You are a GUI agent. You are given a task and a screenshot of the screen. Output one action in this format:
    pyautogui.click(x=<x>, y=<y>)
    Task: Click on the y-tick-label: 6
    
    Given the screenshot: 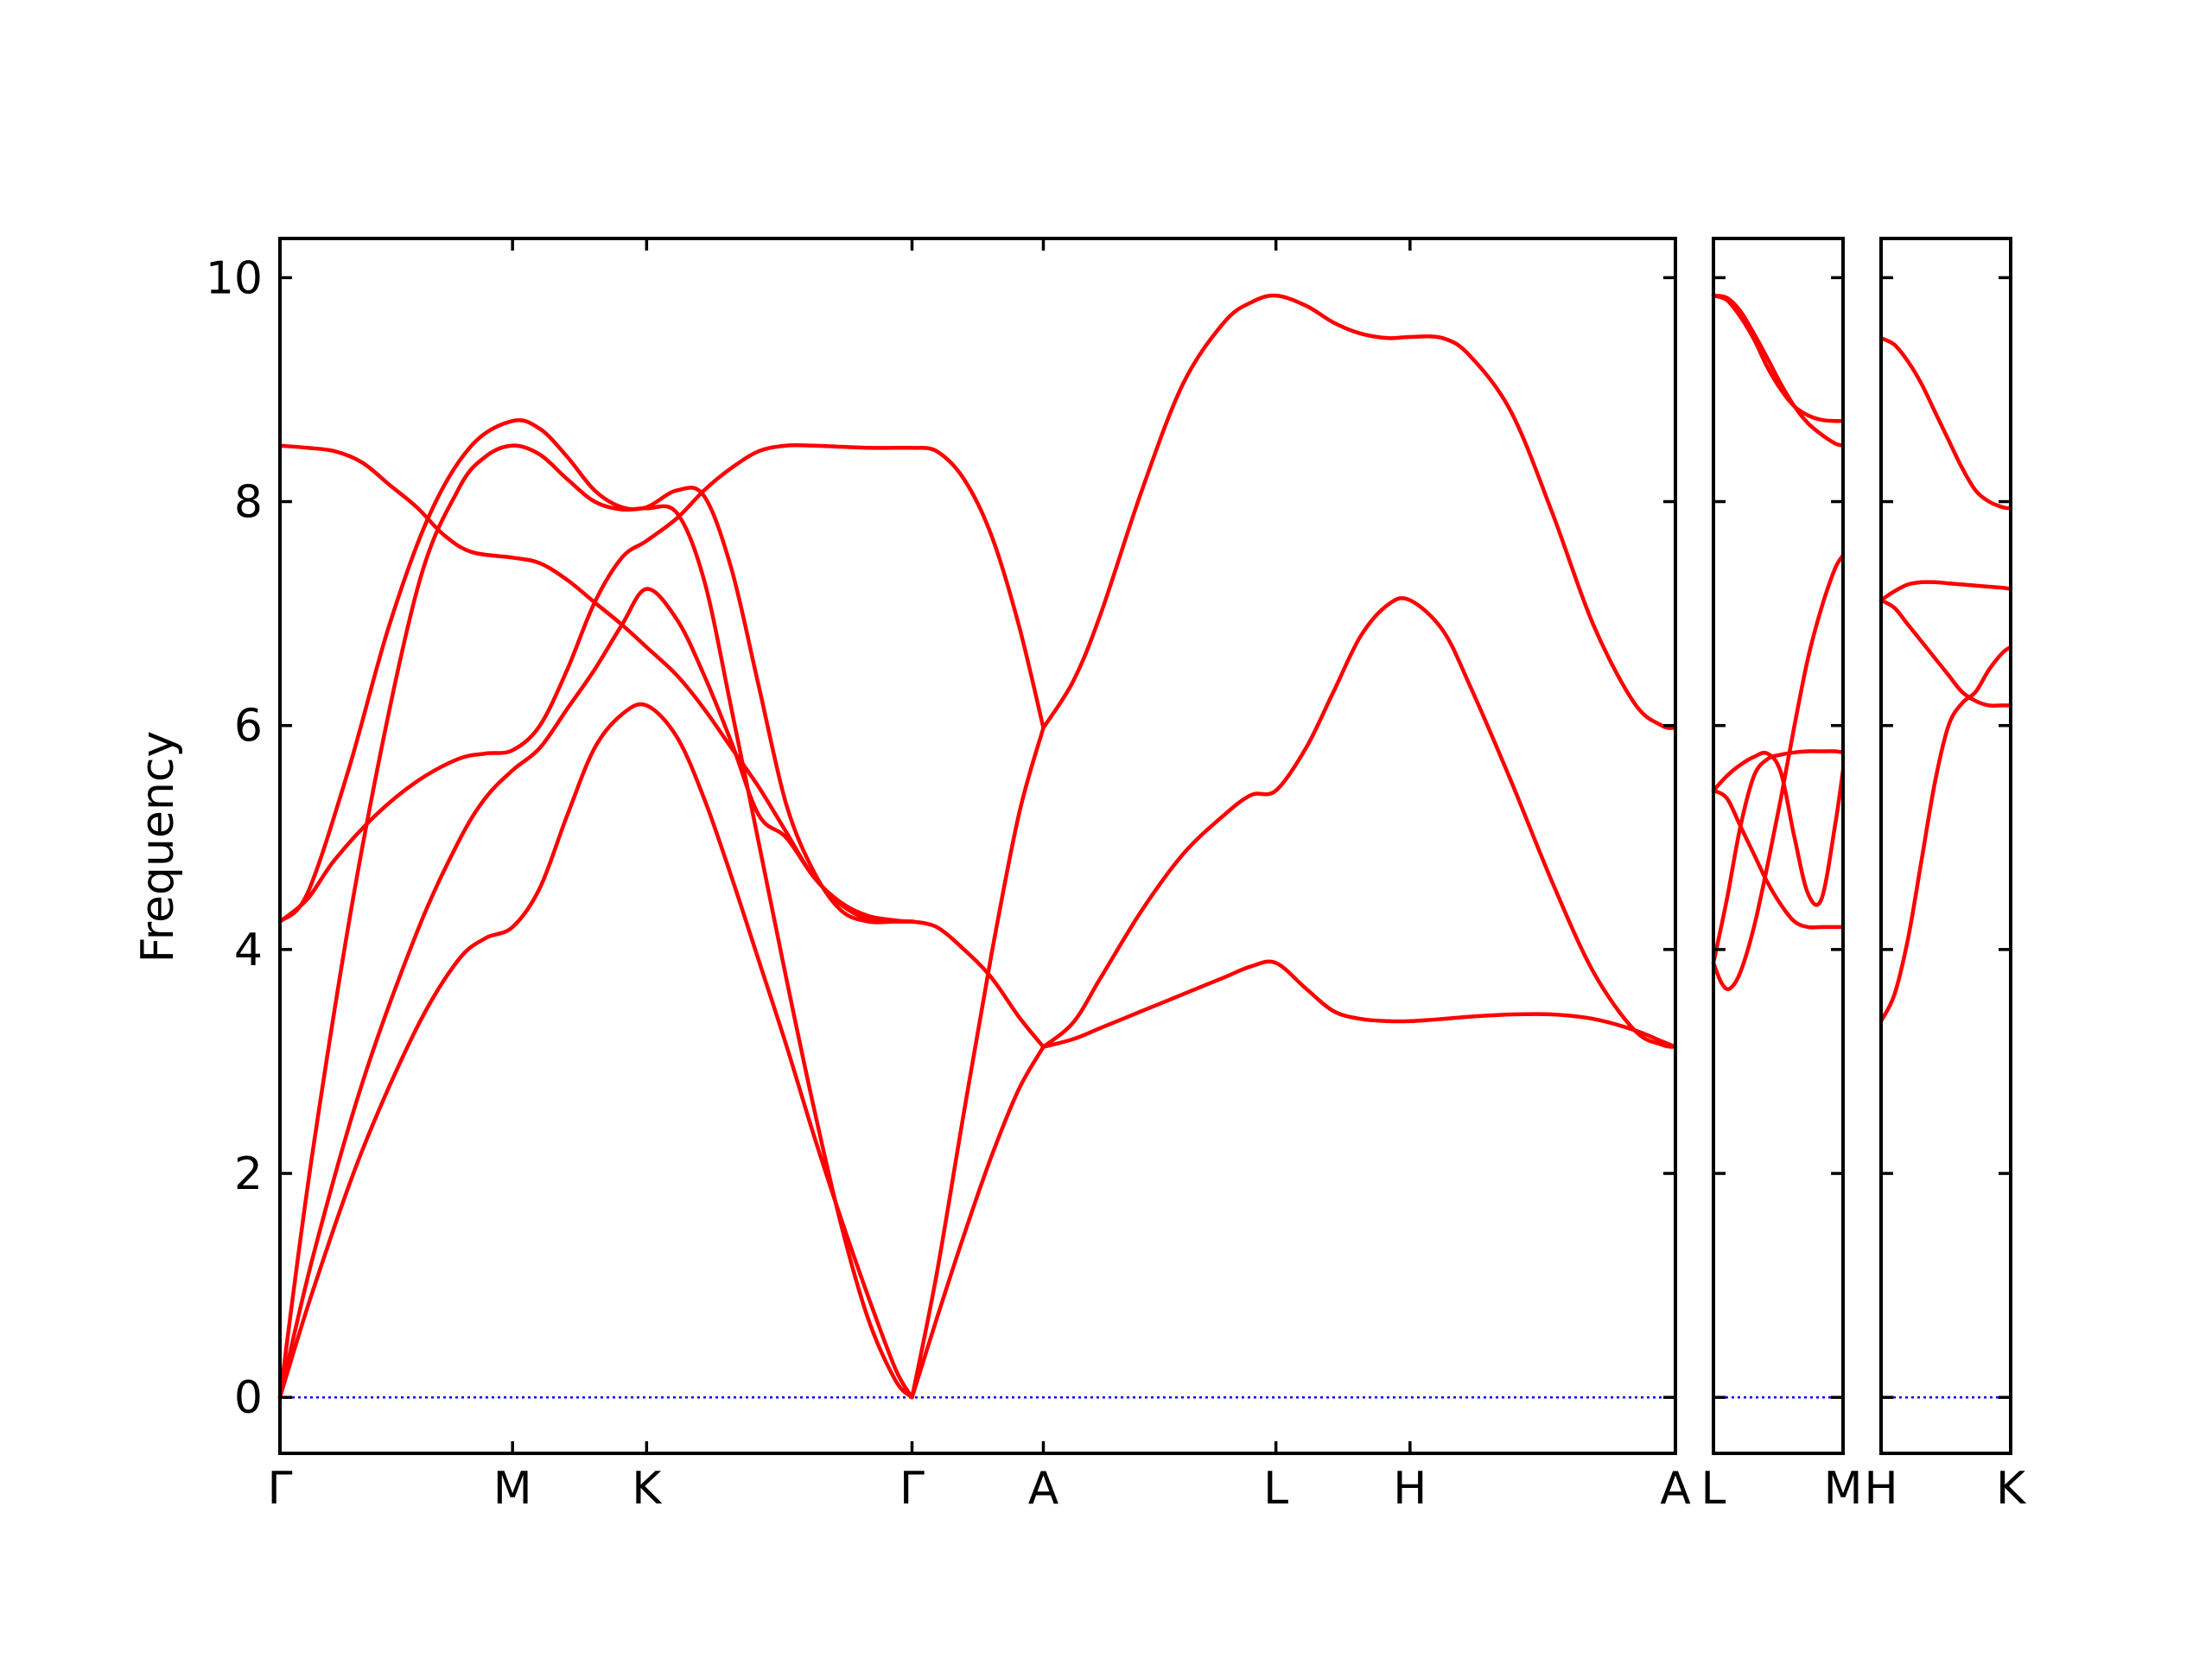 What is the action you would take?
    pyautogui.click(x=248, y=727)
    